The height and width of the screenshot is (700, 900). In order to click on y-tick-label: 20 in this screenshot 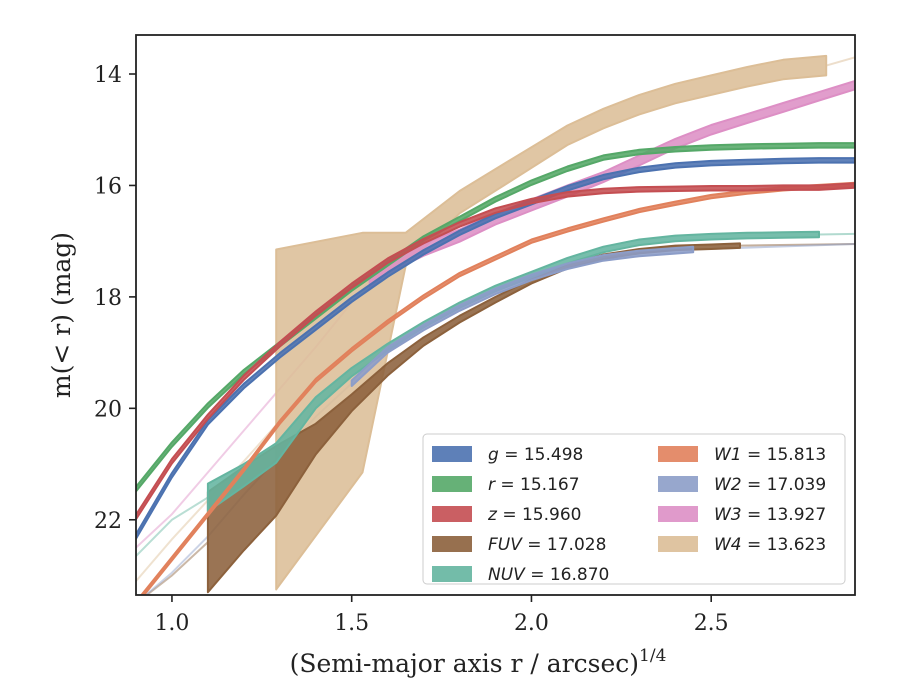, I will do `click(108, 409)`.